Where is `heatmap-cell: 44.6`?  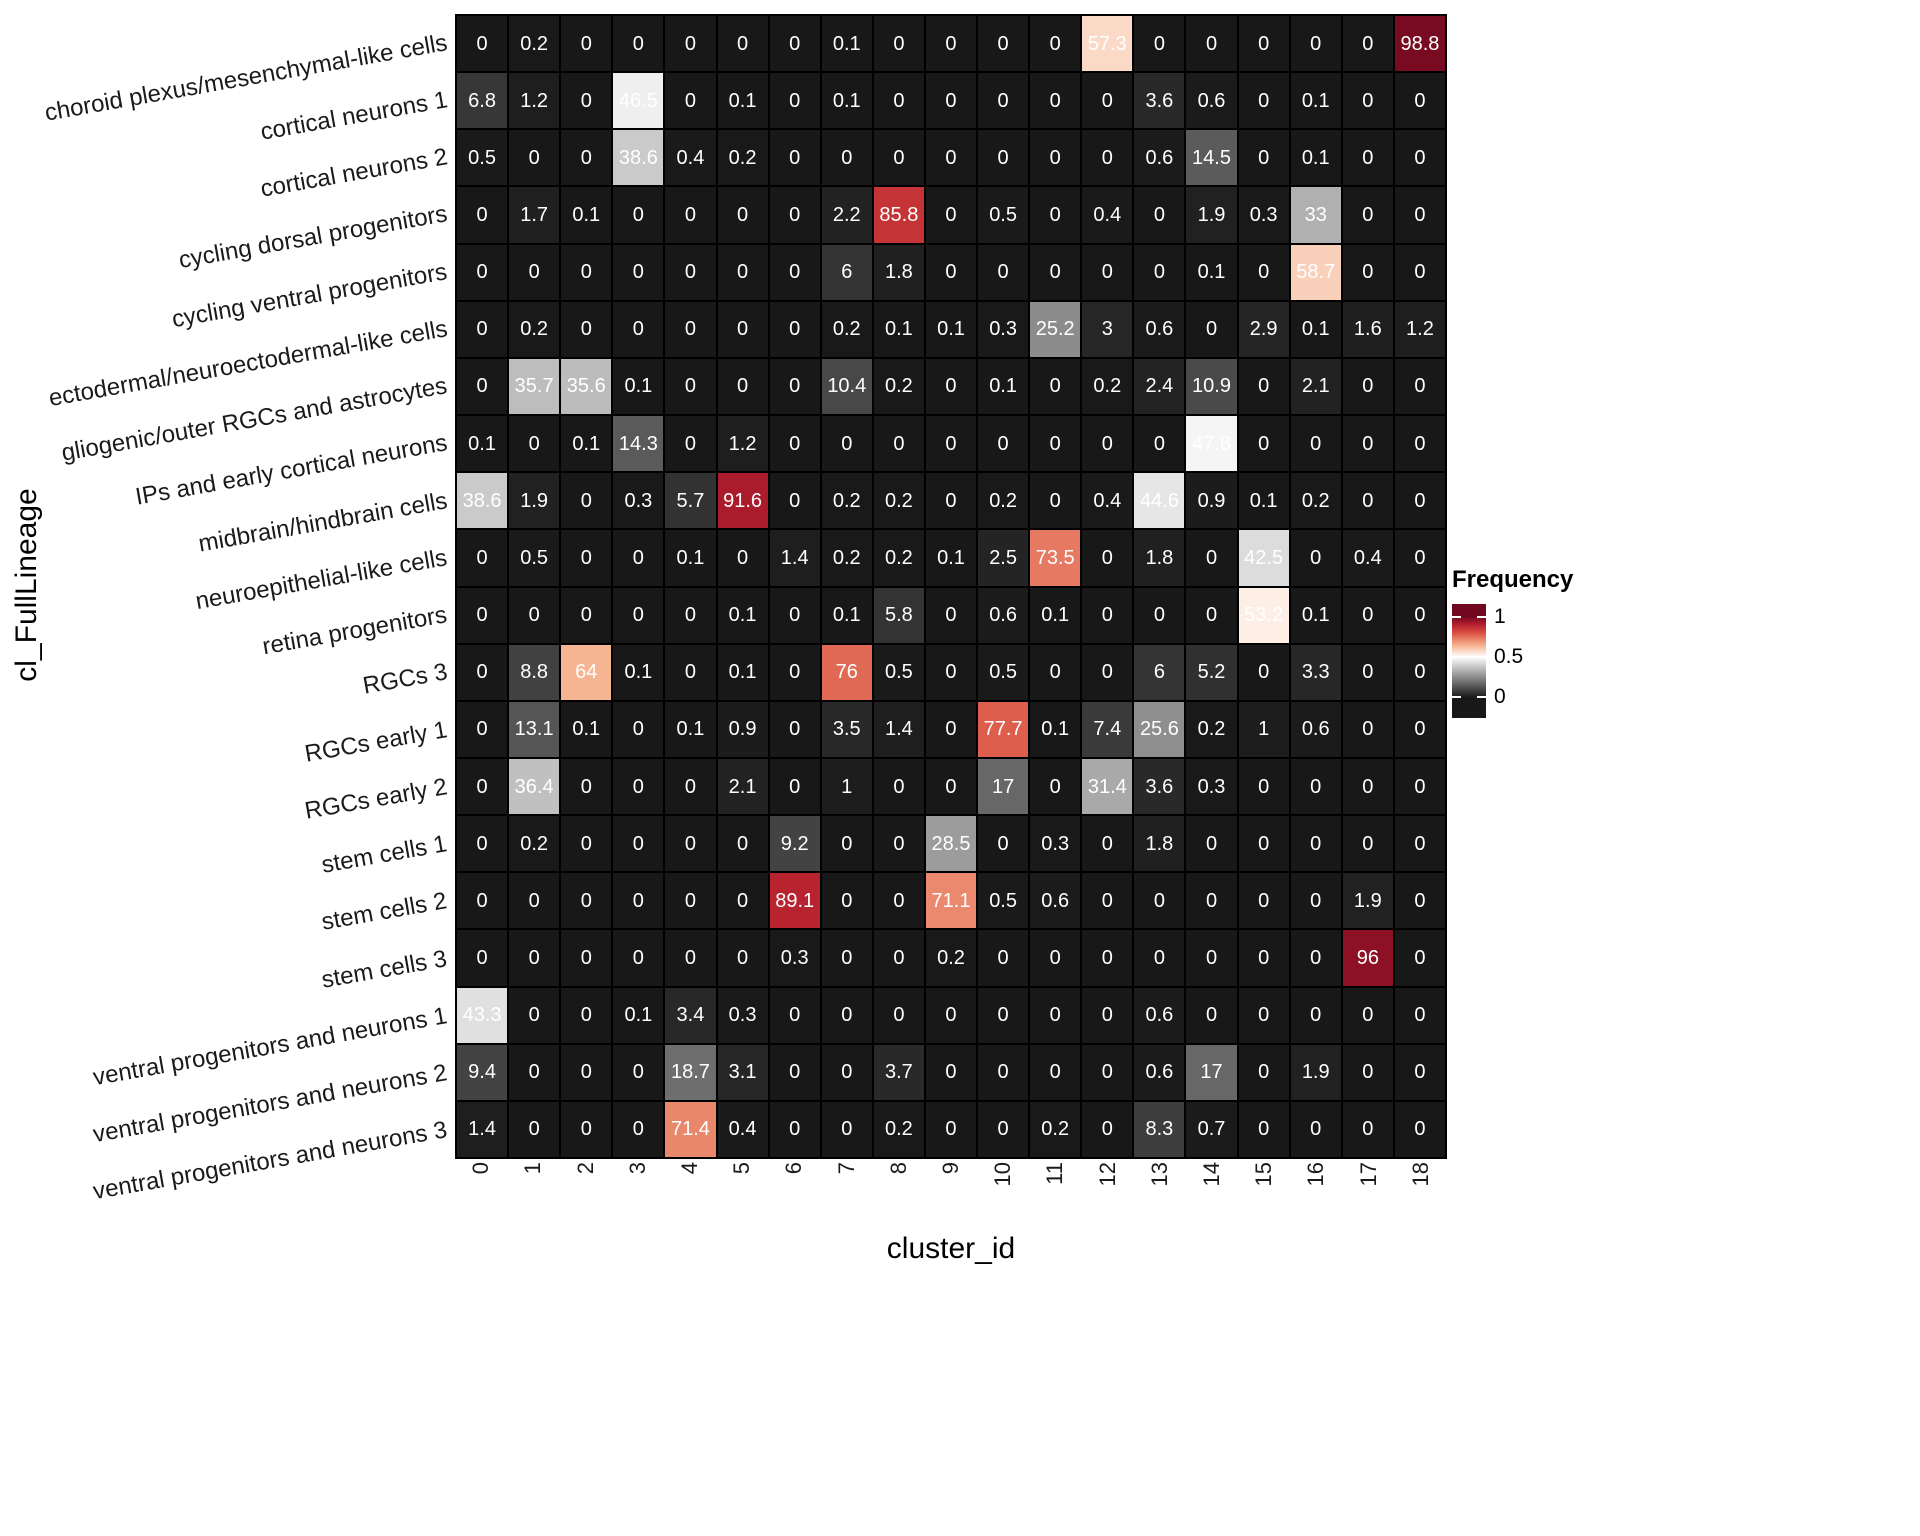
heatmap-cell: 44.6 is located at coordinates (1159, 501).